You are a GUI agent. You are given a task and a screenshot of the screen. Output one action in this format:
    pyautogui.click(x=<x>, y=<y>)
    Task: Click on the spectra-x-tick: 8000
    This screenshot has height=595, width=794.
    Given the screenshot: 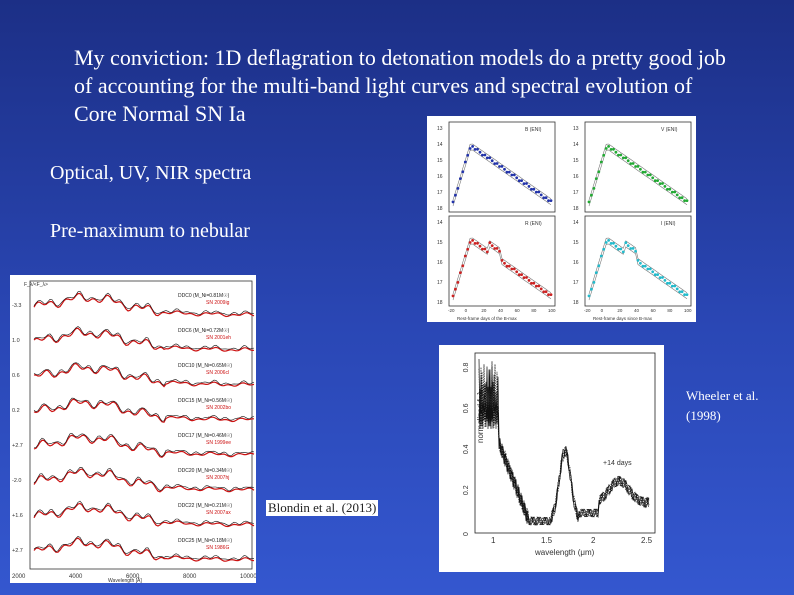 What is the action you would take?
    pyautogui.click(x=190, y=577)
    